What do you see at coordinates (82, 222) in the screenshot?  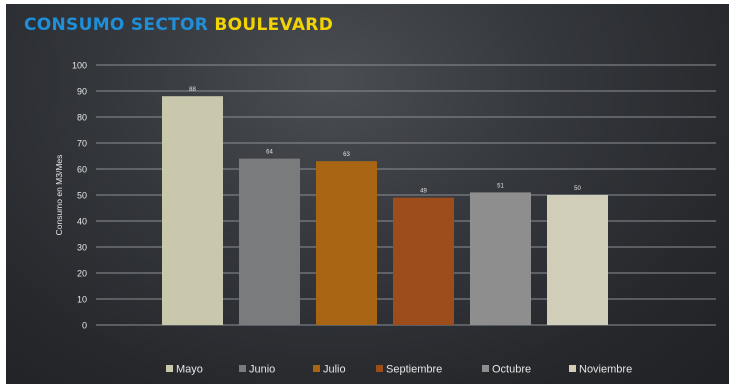 I see `y-tick-label: 40` at bounding box center [82, 222].